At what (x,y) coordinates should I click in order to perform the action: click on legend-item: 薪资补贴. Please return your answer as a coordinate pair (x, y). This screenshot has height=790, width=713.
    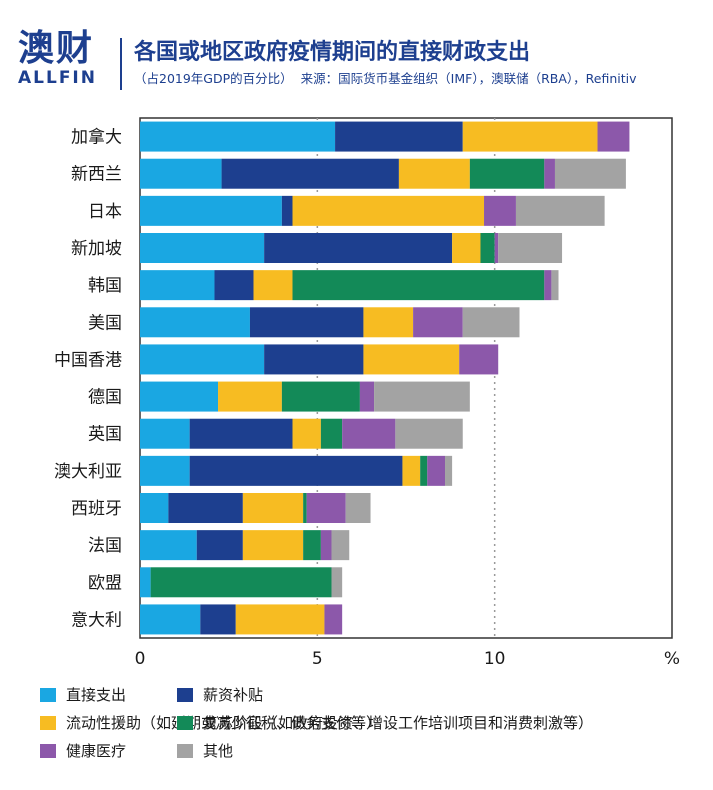
    Looking at the image, I should click on (220, 694).